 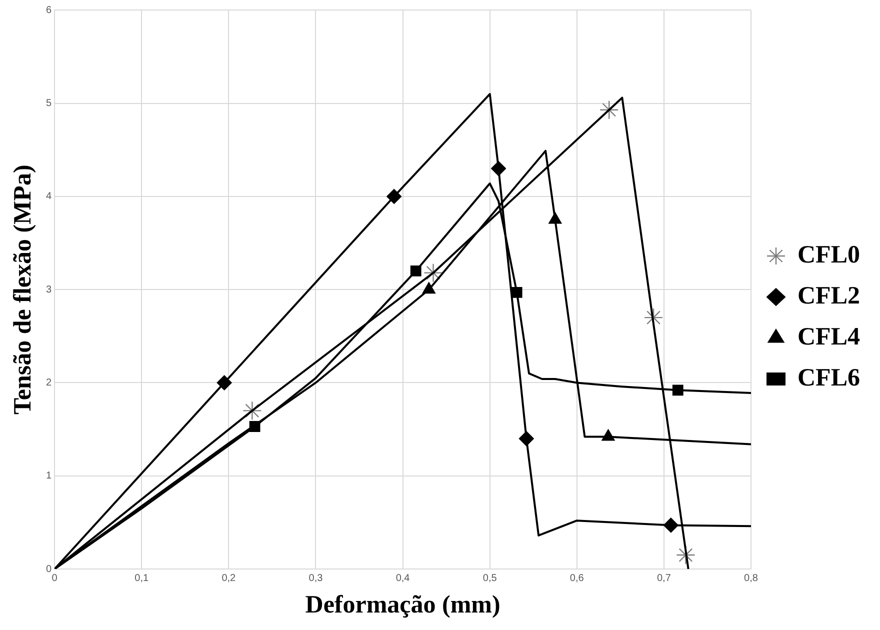 I want to click on y-axis-title: Tensão de flexão (MPa), so click(x=22, y=289).